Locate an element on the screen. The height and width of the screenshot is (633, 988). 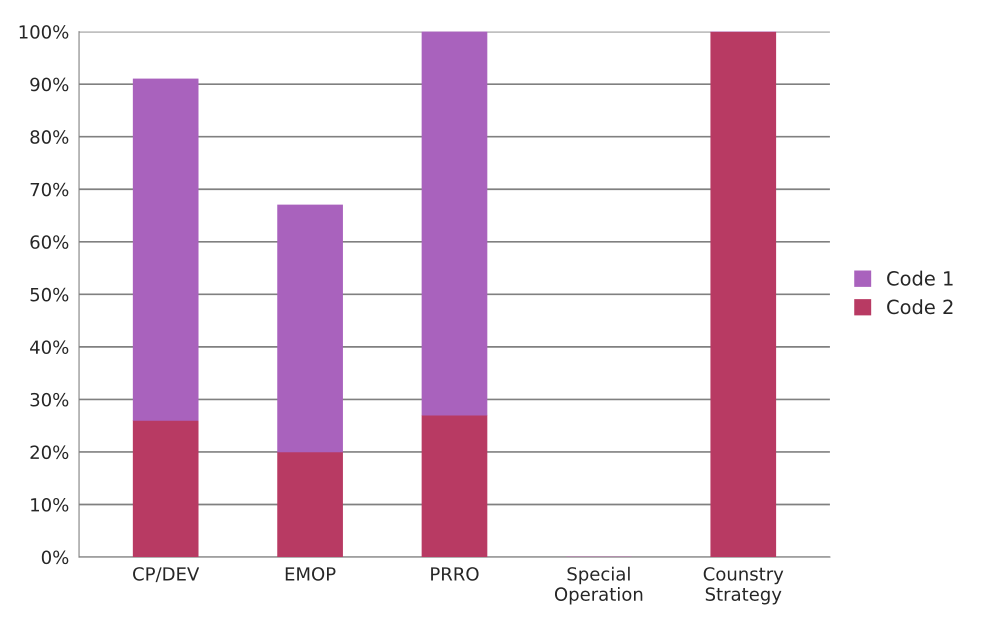
y-tick-label: 20% is located at coordinates (49, 452).